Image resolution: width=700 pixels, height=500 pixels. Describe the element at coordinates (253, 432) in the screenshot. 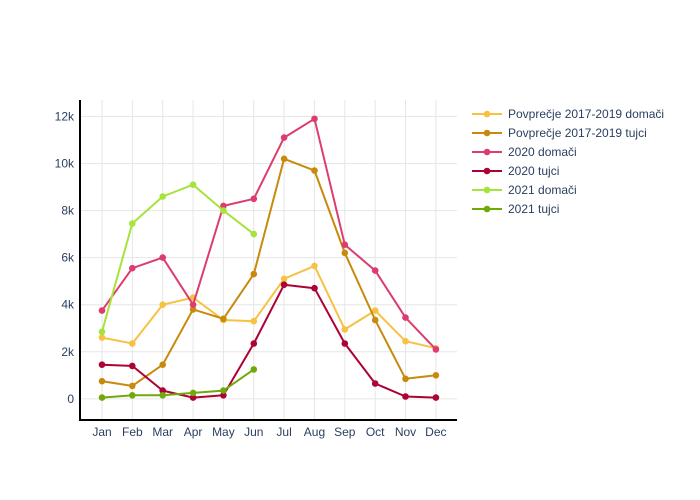

I see `x-tick-label: Jun` at that location.